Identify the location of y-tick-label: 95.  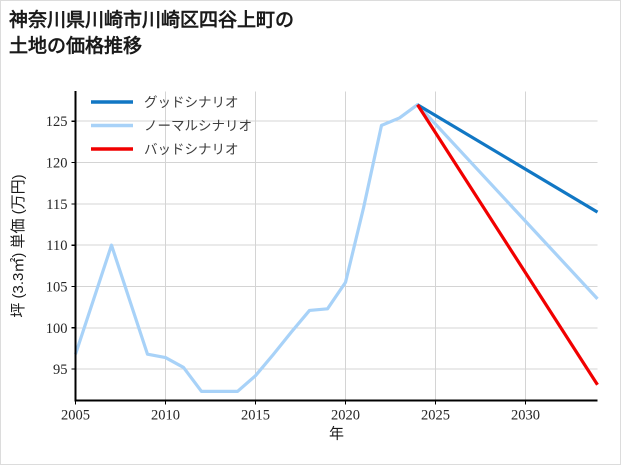
(60, 370).